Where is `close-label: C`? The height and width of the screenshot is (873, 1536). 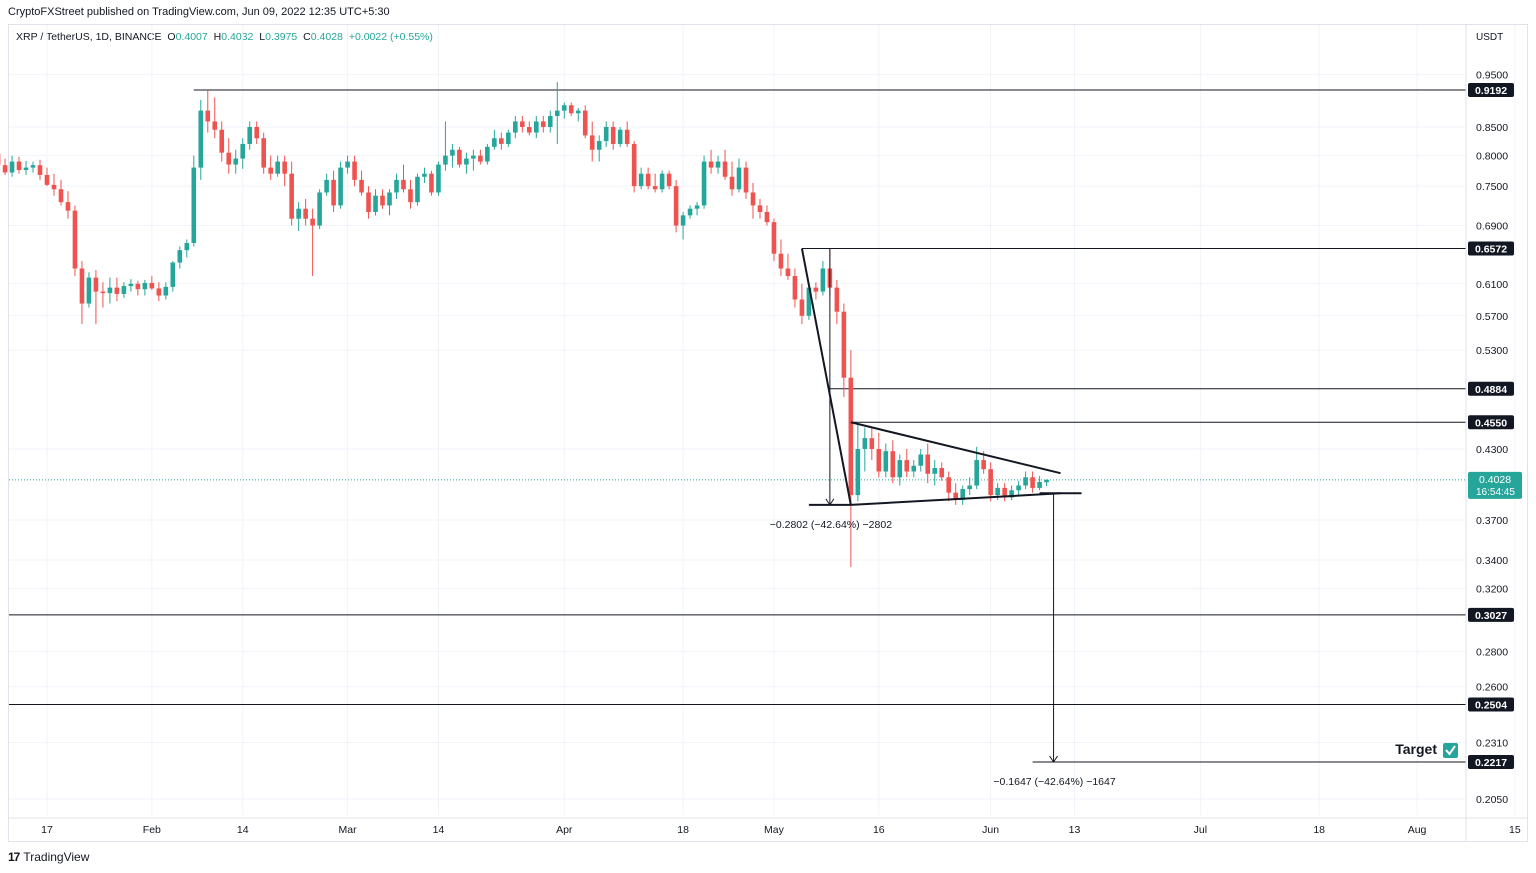 close-label: C is located at coordinates (307, 37).